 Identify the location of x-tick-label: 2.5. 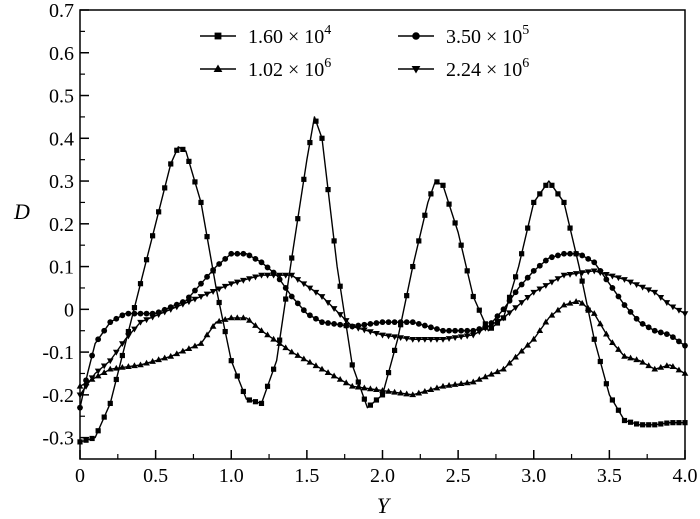
(458, 476).